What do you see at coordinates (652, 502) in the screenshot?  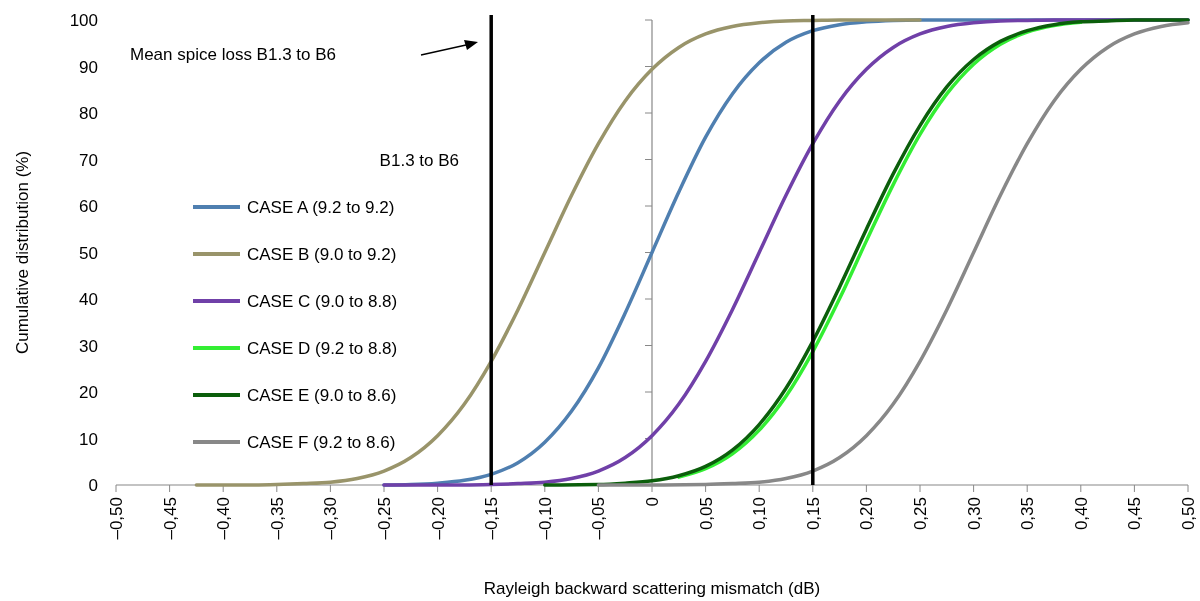 I see `x-tick-label: 0` at bounding box center [652, 502].